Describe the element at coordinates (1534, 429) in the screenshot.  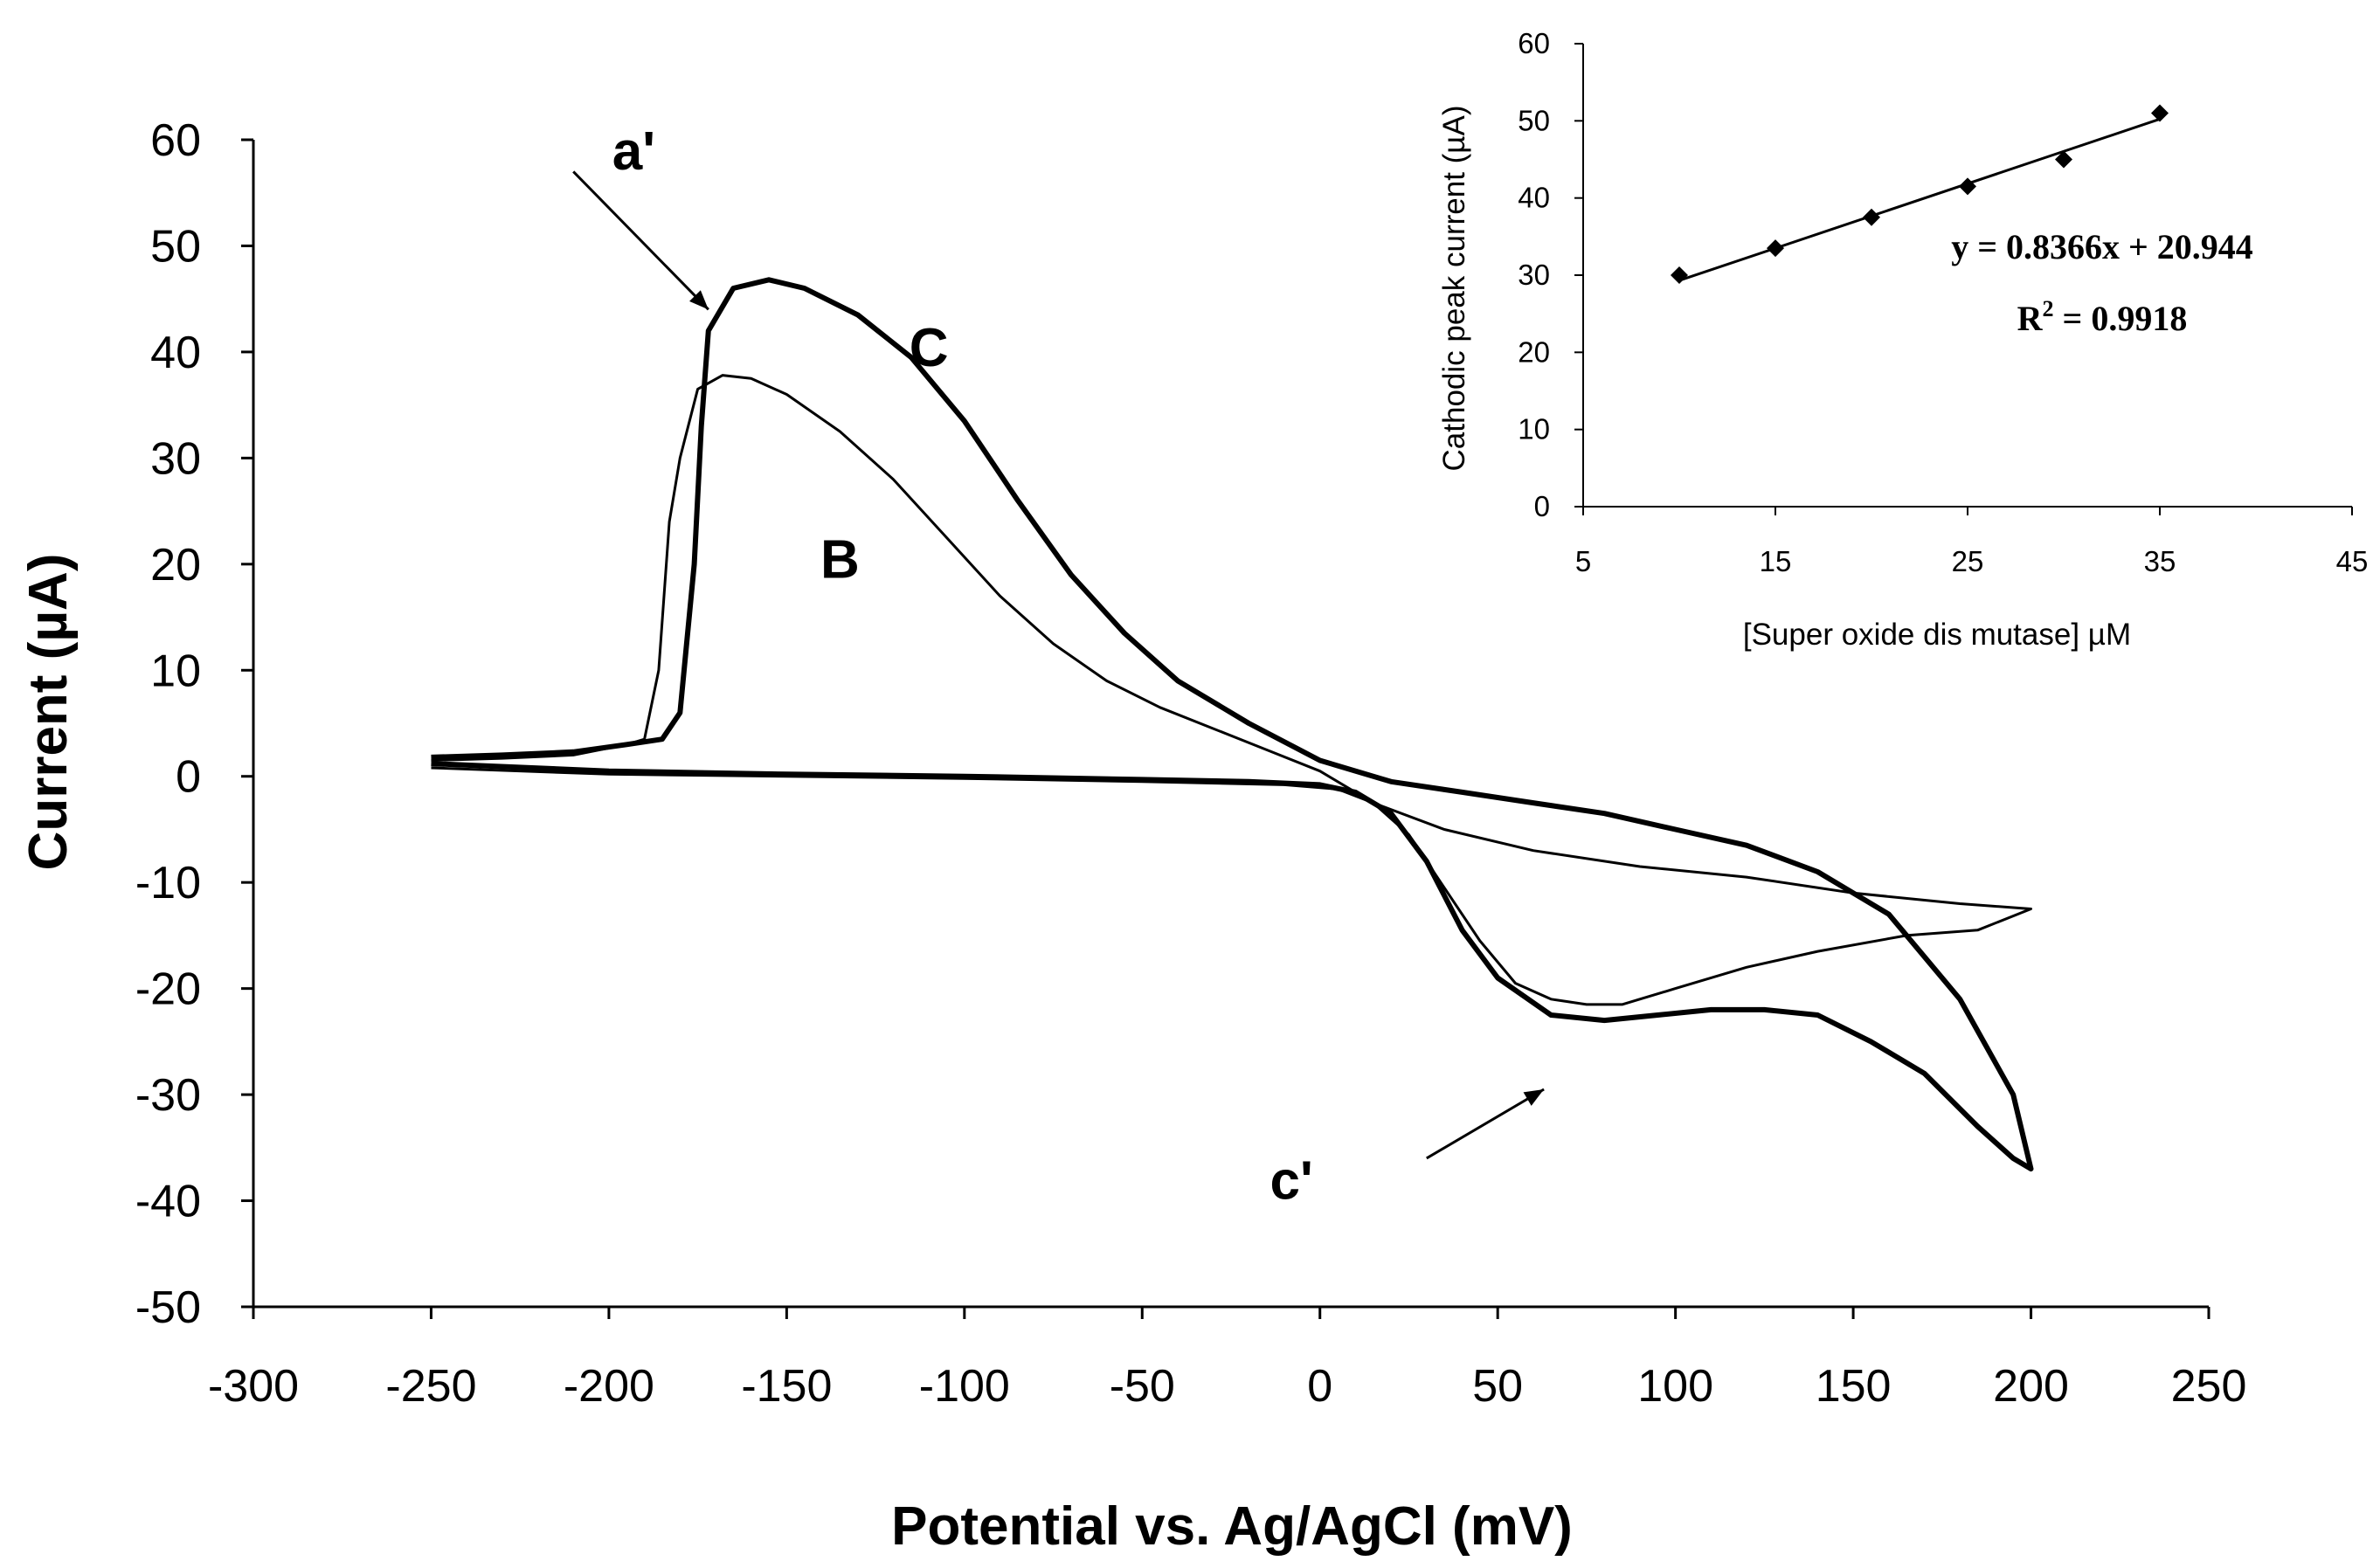
I see `inset-y-tick-label: 10` at that location.